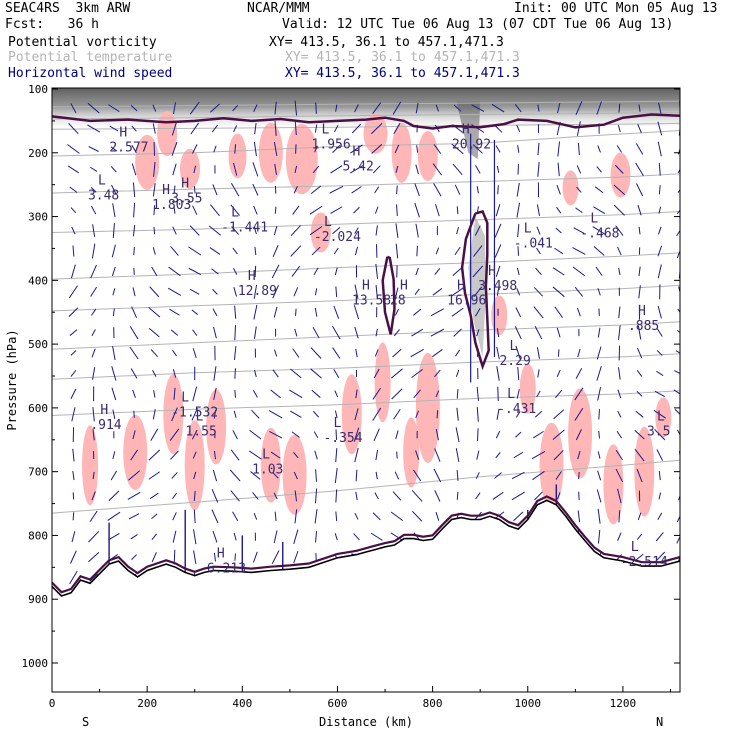  What do you see at coordinates (235, 212) in the screenshot?
I see `hl-letter-4: L` at bounding box center [235, 212].